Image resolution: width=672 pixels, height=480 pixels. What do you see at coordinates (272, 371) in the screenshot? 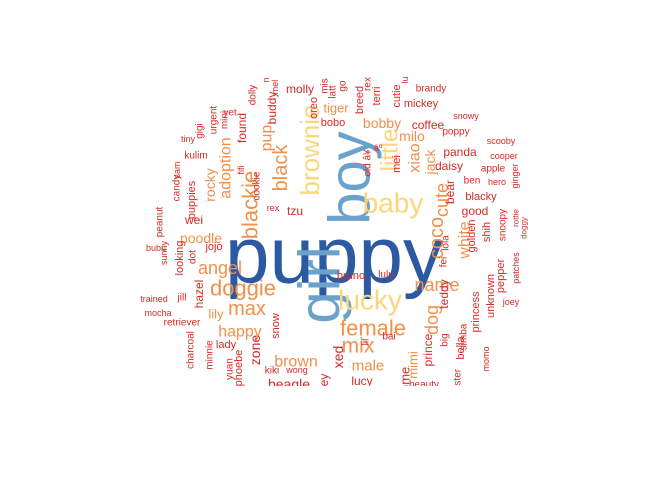
I see `cloud-word-80: kiki` at bounding box center [272, 371].